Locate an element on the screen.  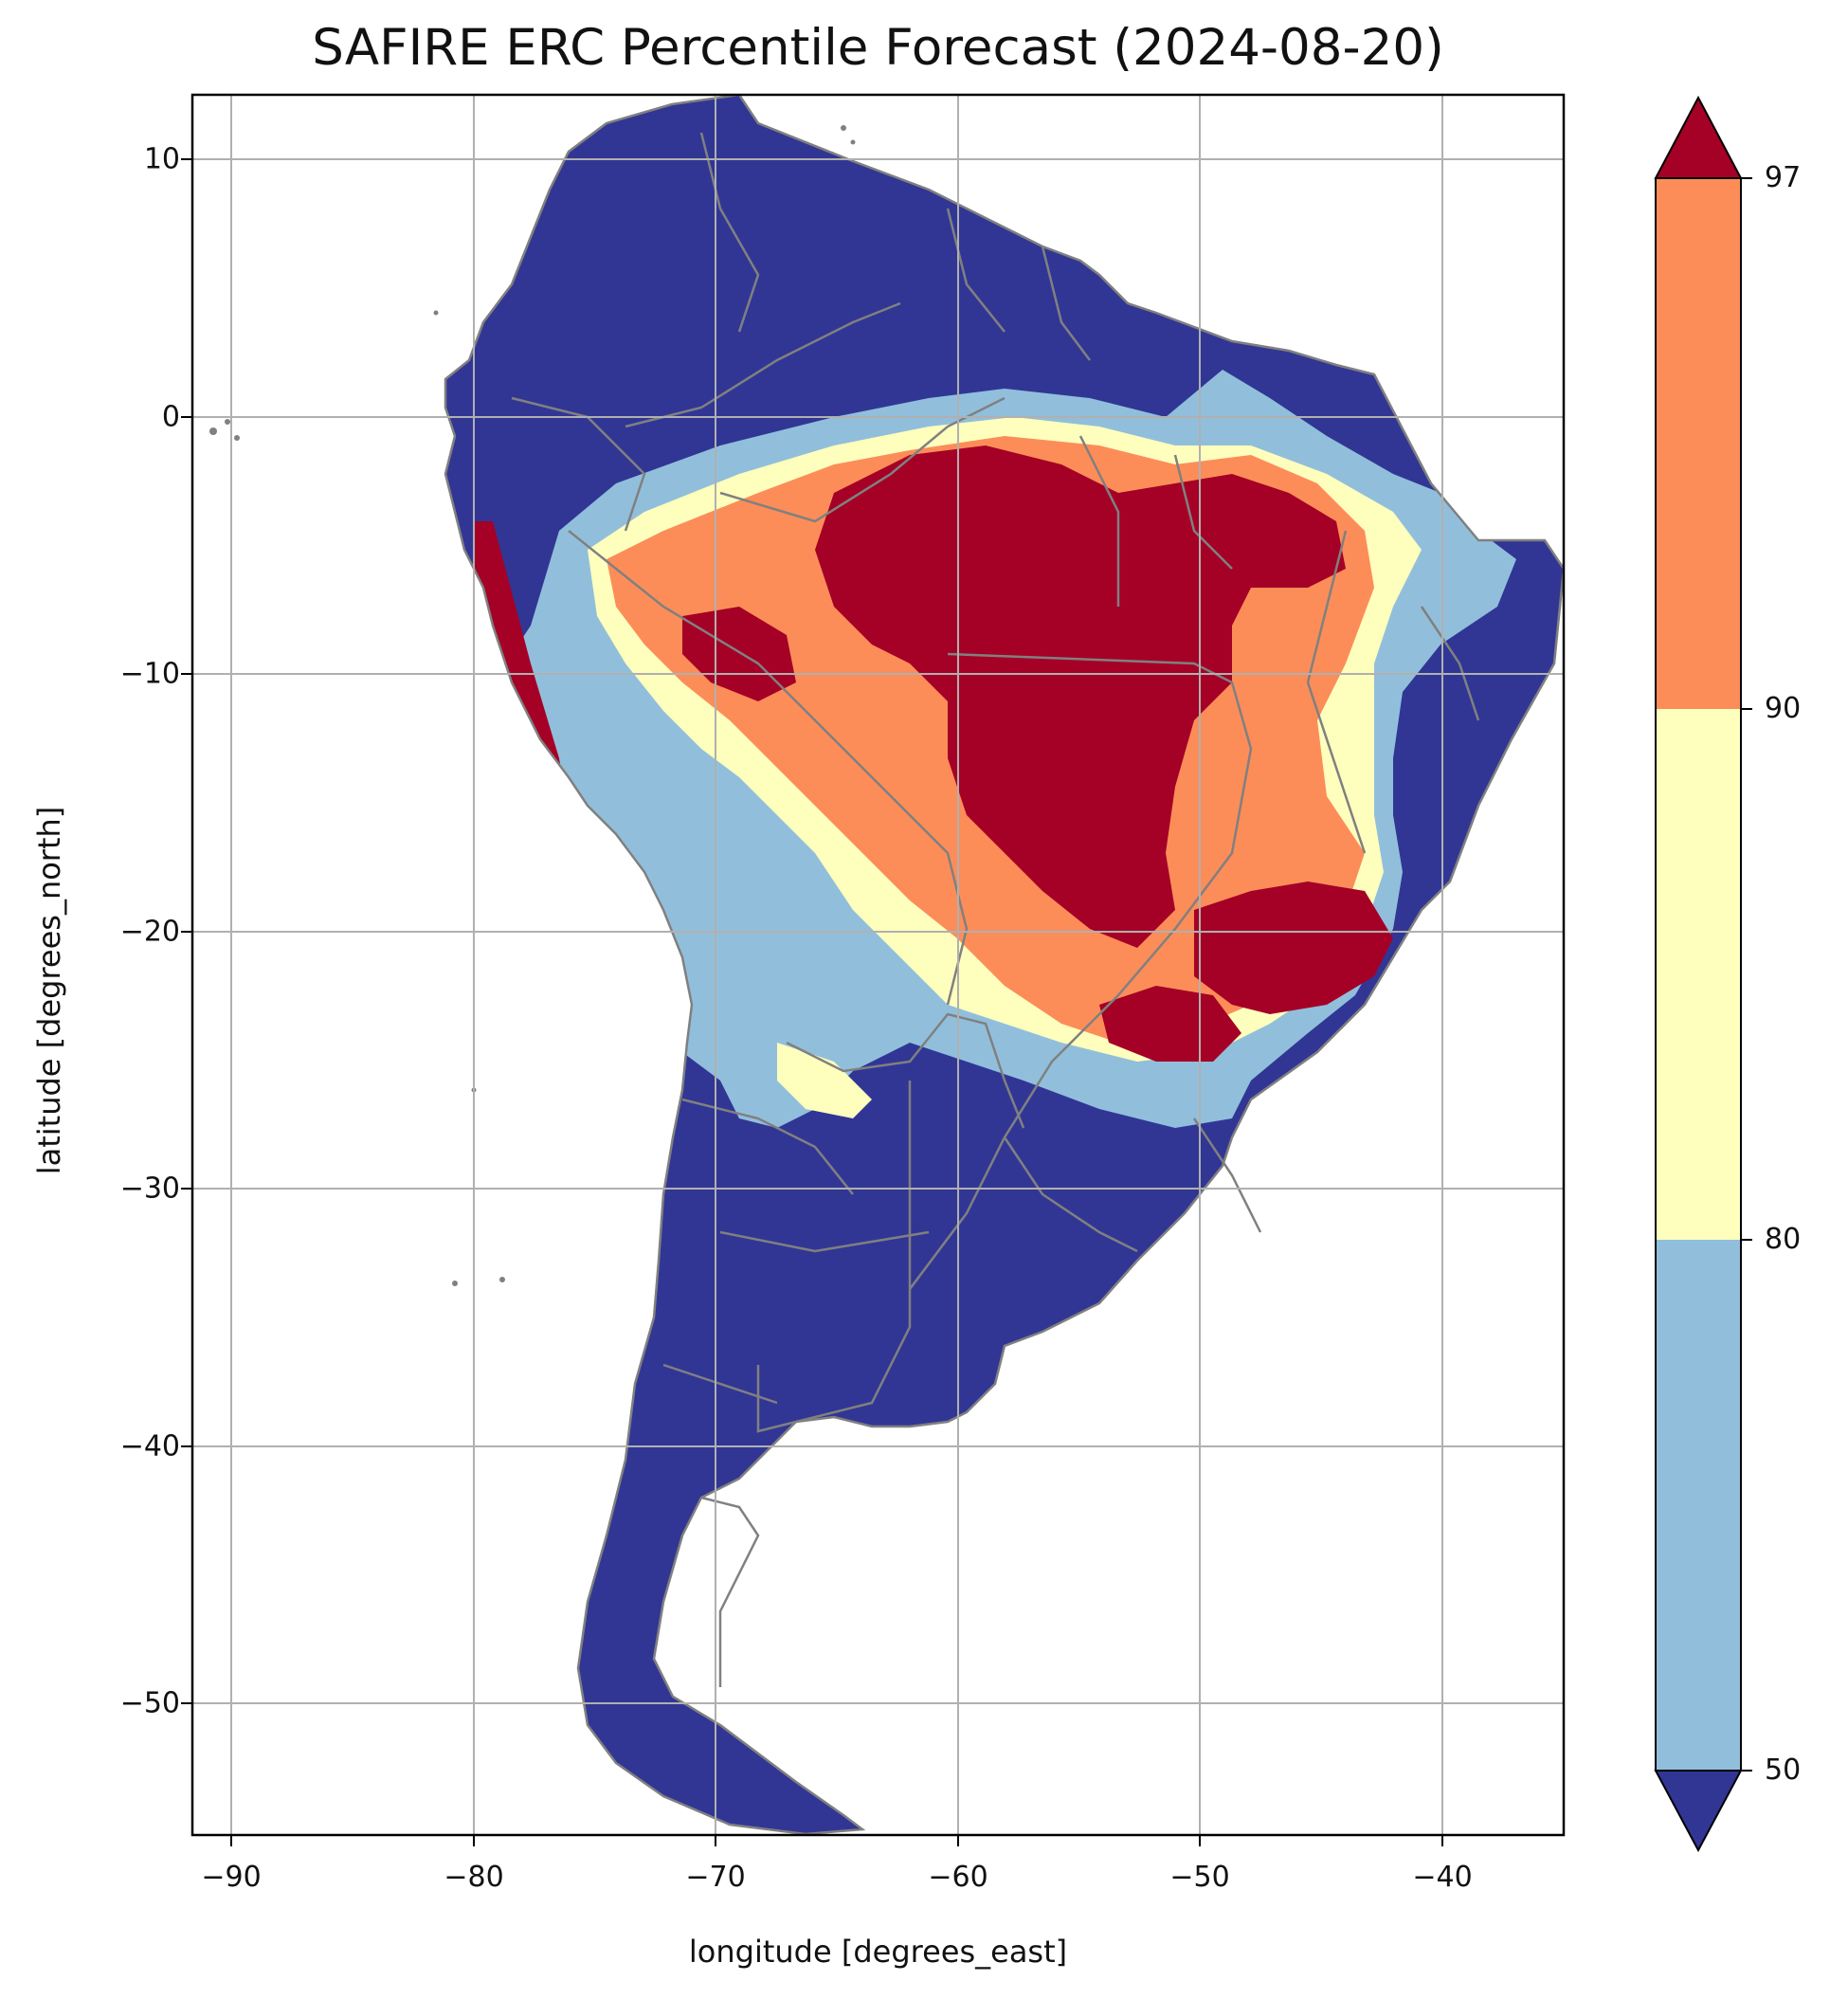
colorbar is located at coordinates (1703, 974).